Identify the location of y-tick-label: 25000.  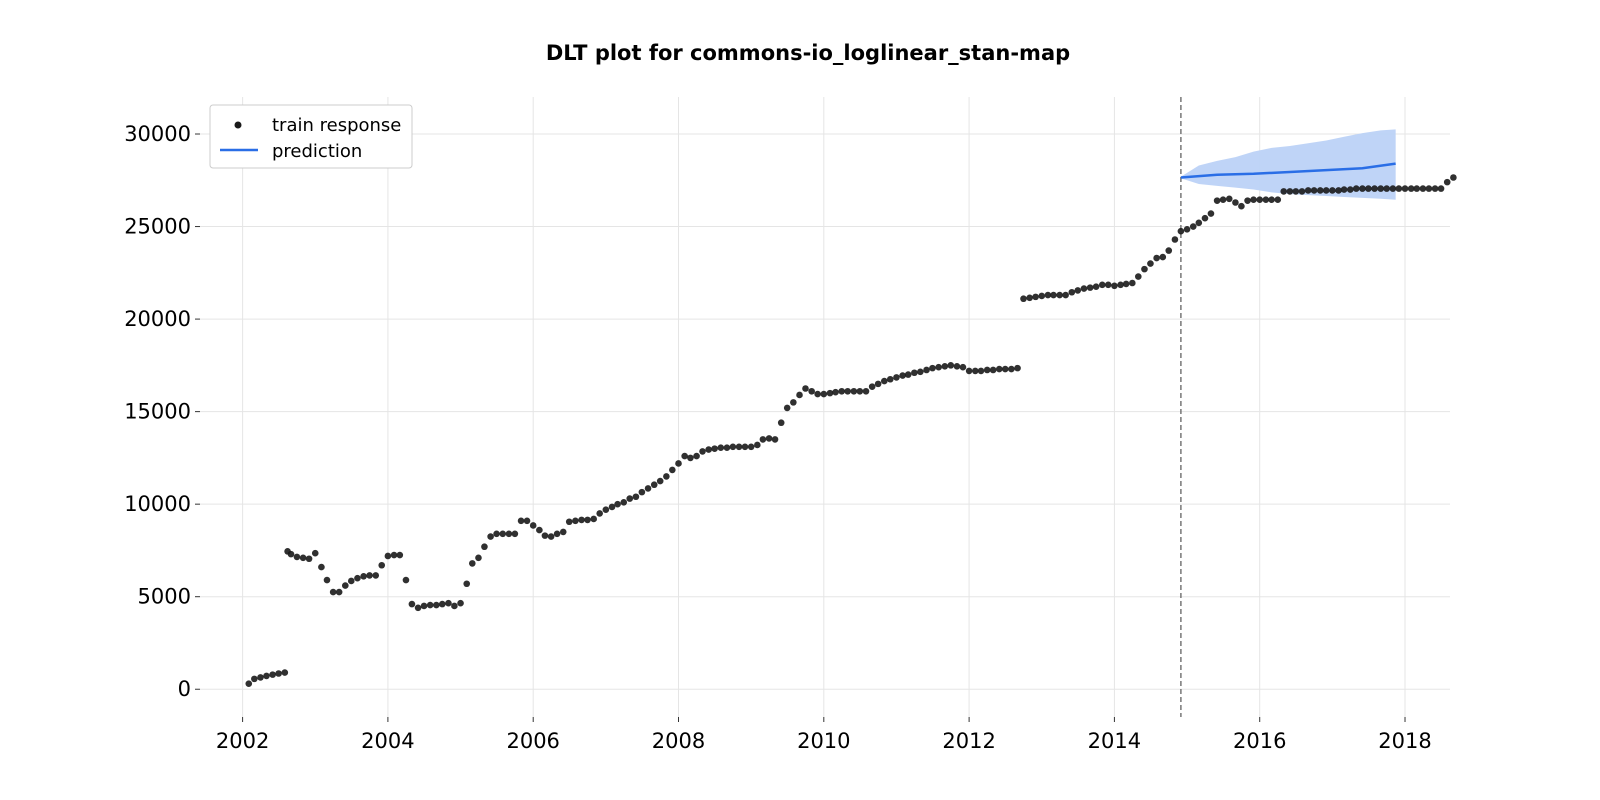
(157, 227).